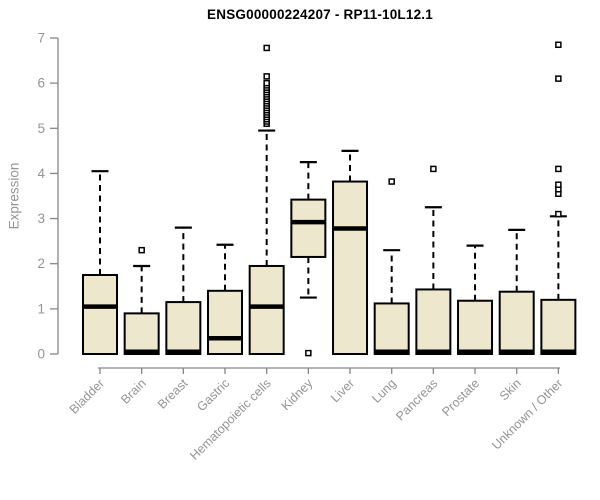  Describe the element at coordinates (48, 196) in the screenshot. I see `y-axis: 0 1 2 3 4 5 6 7` at that location.